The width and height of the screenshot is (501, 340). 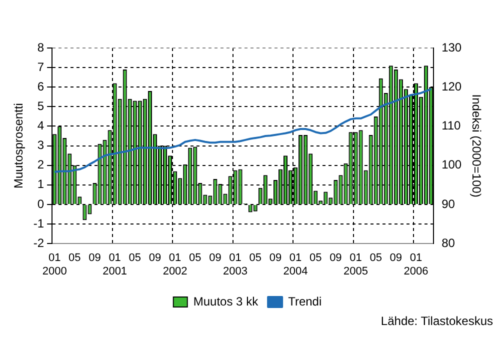 What do you see at coordinates (40, 105) in the screenshot?
I see `y-tick-label: 5` at bounding box center [40, 105].